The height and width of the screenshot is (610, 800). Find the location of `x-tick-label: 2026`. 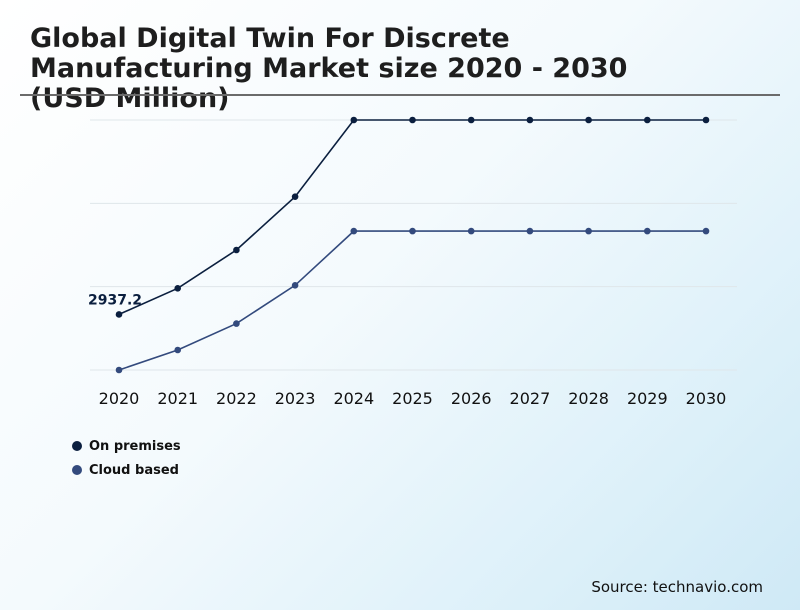

x-tick-label: 2026 is located at coordinates (471, 398).